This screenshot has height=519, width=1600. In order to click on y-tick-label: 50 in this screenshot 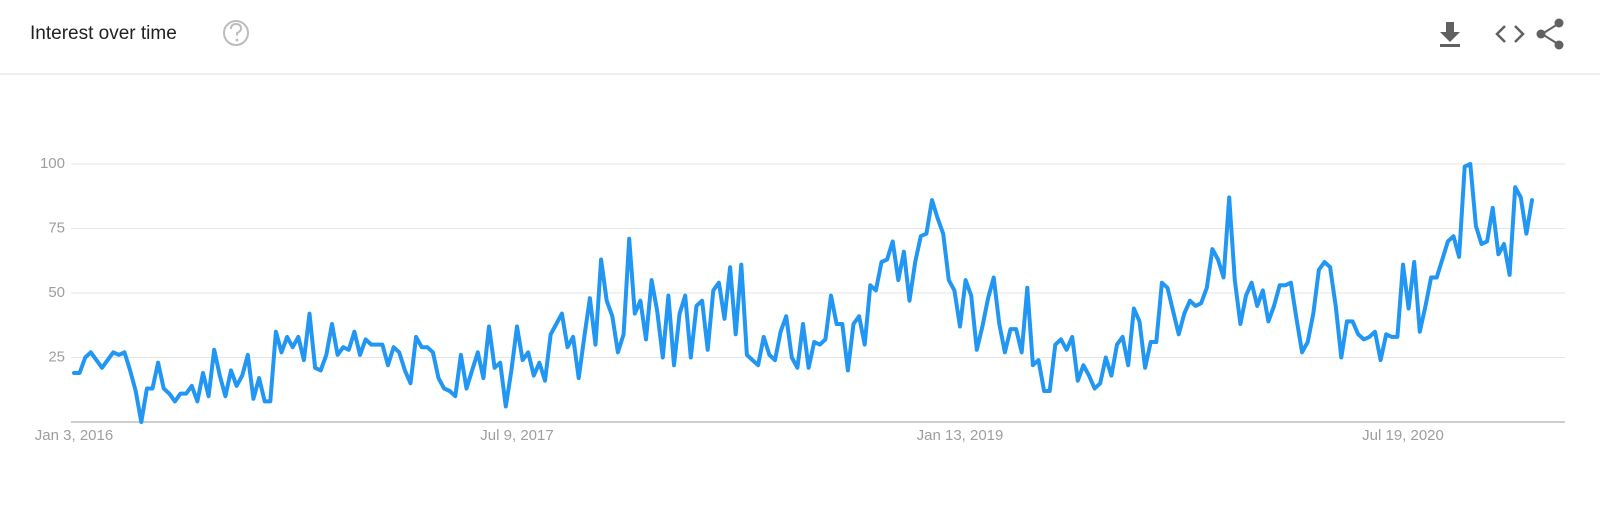, I will do `click(56, 292)`.